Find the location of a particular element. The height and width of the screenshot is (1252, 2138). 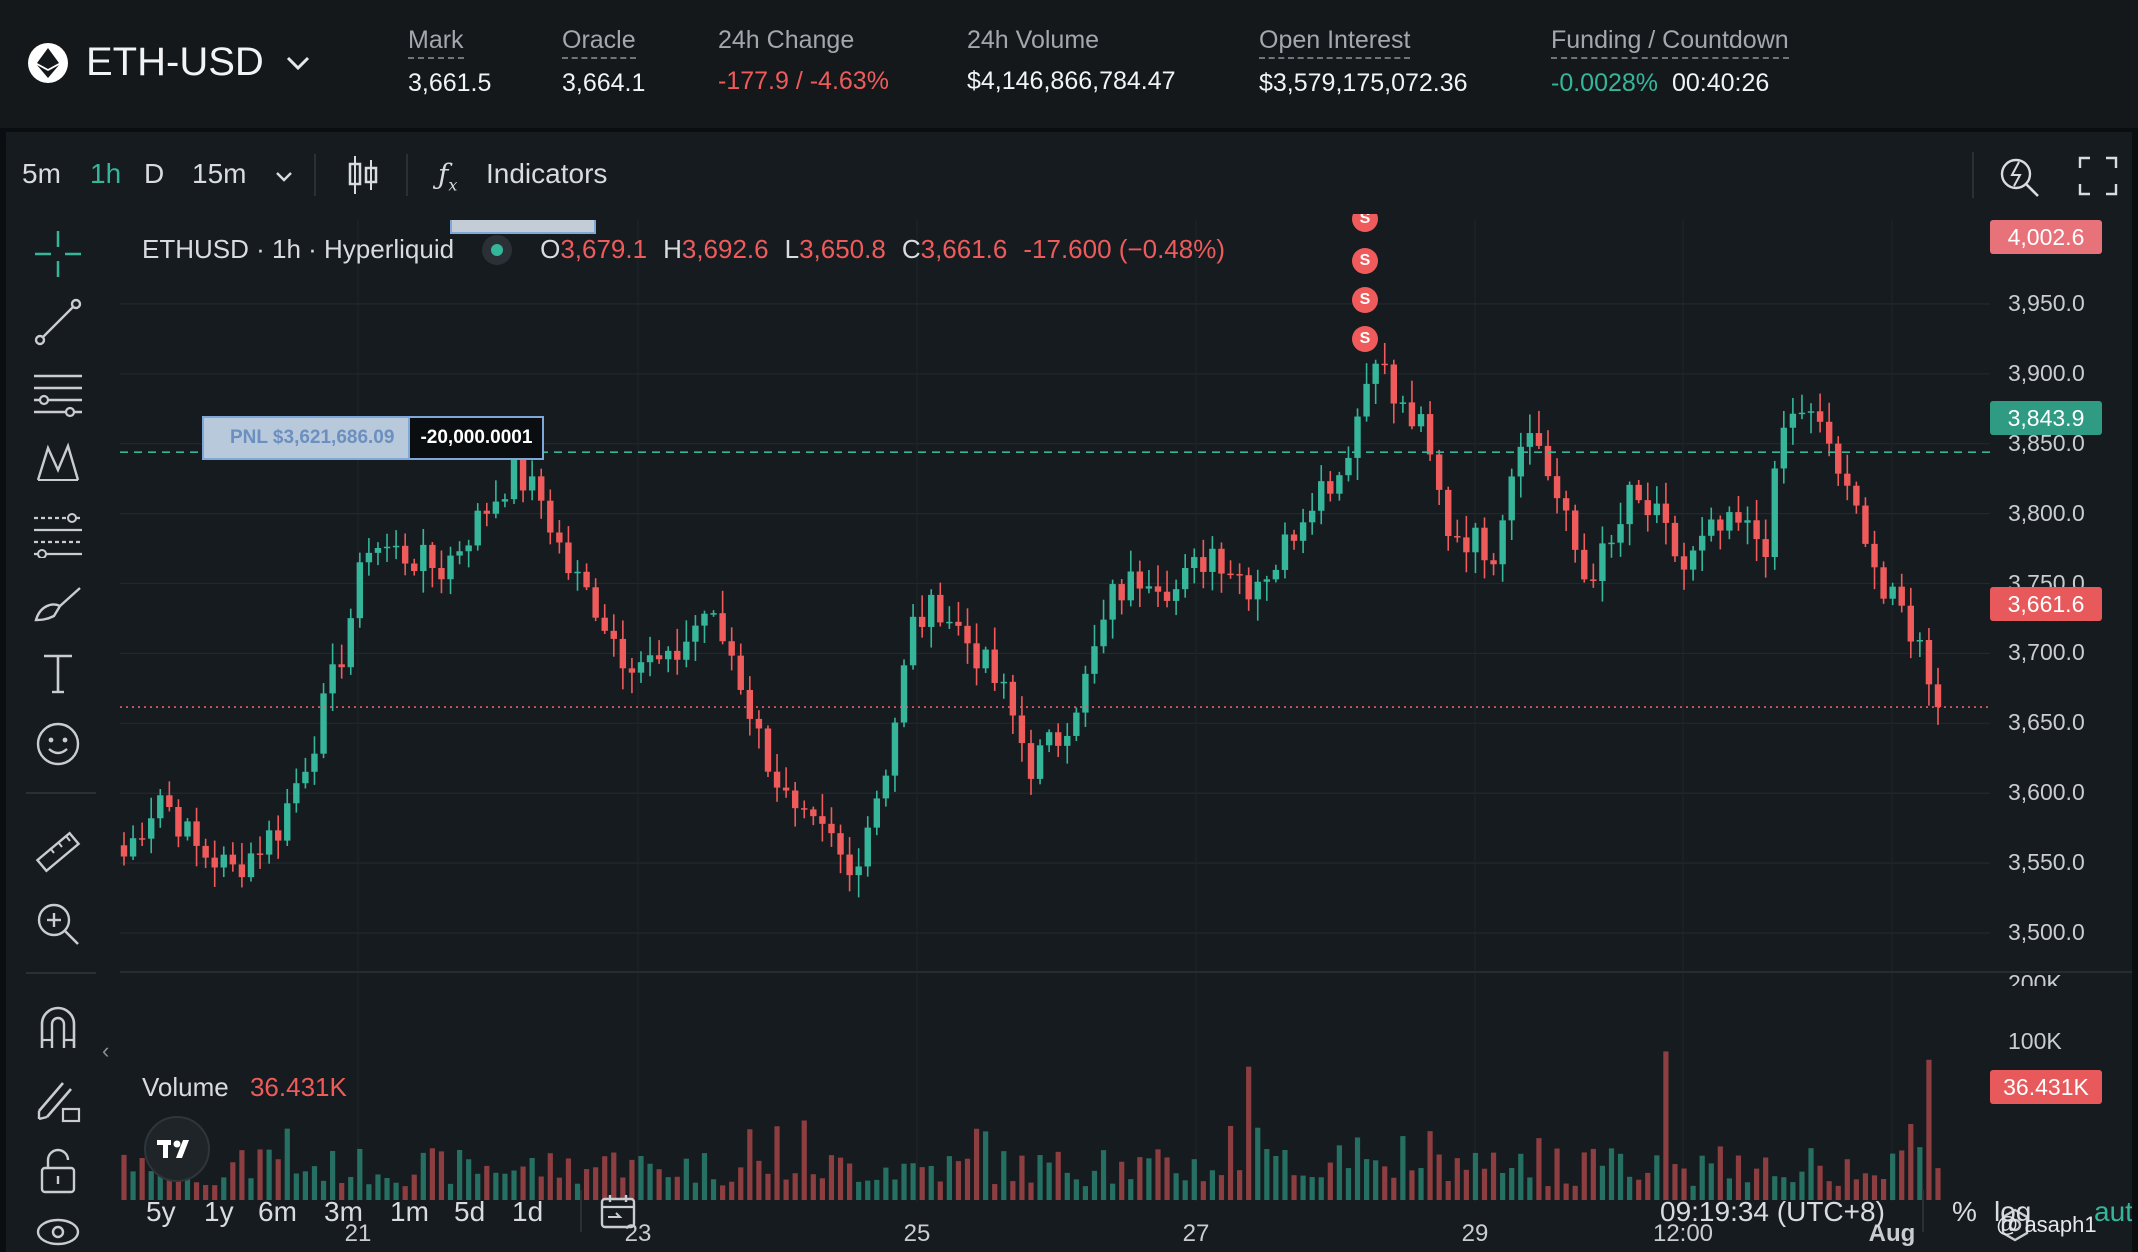

stat-value: $4,146,866,784.47 is located at coordinates (1071, 81).